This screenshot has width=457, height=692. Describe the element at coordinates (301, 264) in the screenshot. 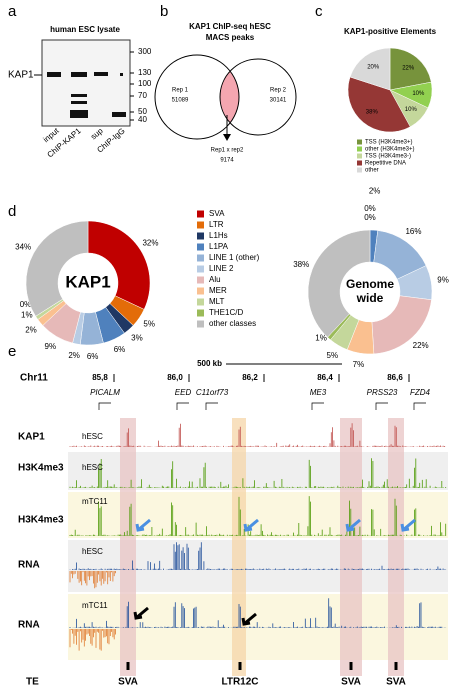

I see `data-label: 38%` at that location.